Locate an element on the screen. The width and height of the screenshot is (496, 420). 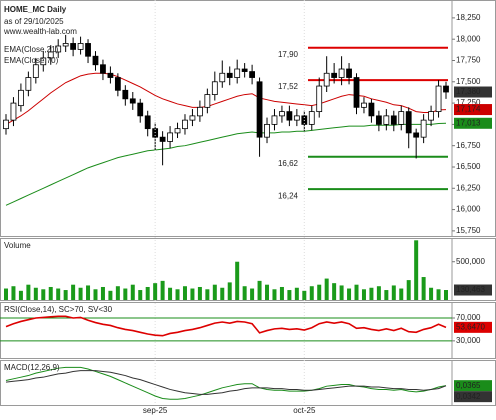
value-box-label: 130,463 is located at coordinates (470, 289).